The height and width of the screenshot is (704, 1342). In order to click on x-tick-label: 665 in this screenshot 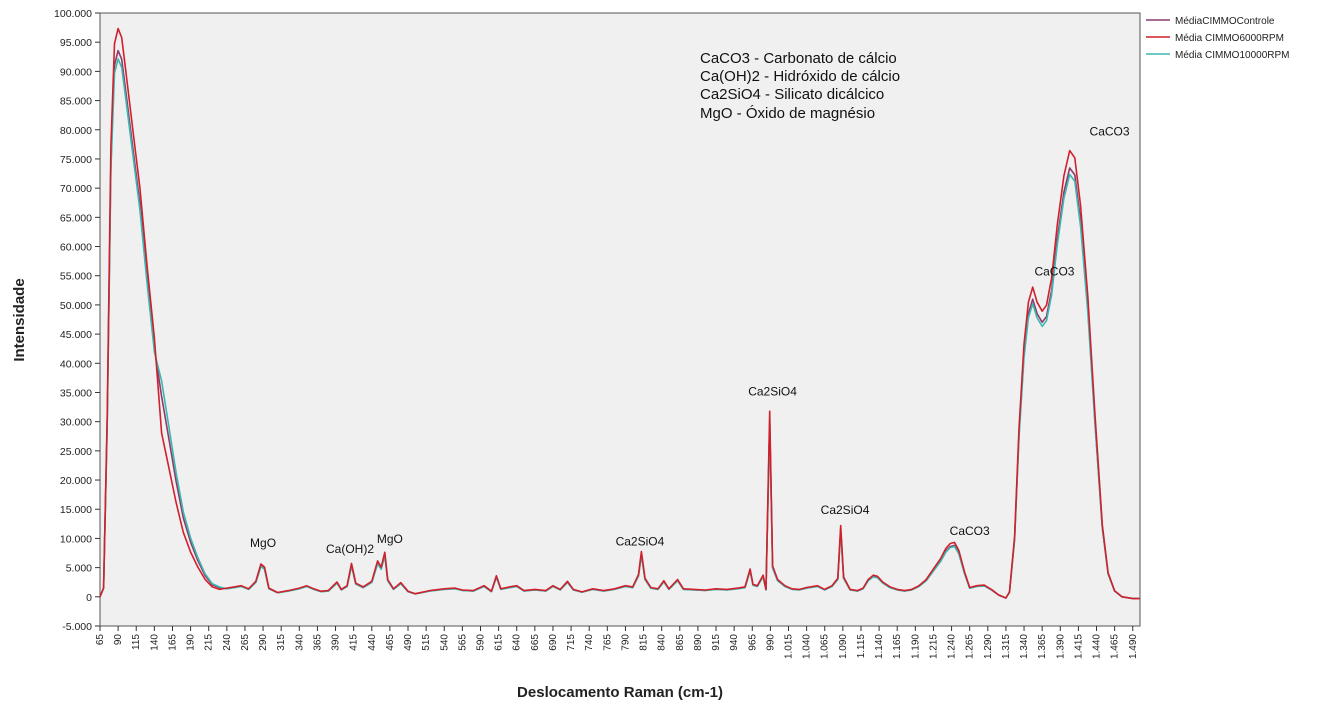, I will do `click(535, 642)`.